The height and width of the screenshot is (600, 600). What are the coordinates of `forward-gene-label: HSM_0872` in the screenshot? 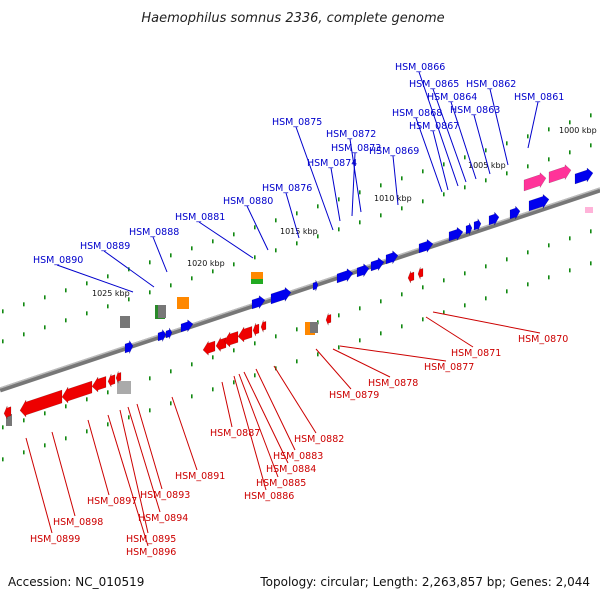 It's located at (351, 134).